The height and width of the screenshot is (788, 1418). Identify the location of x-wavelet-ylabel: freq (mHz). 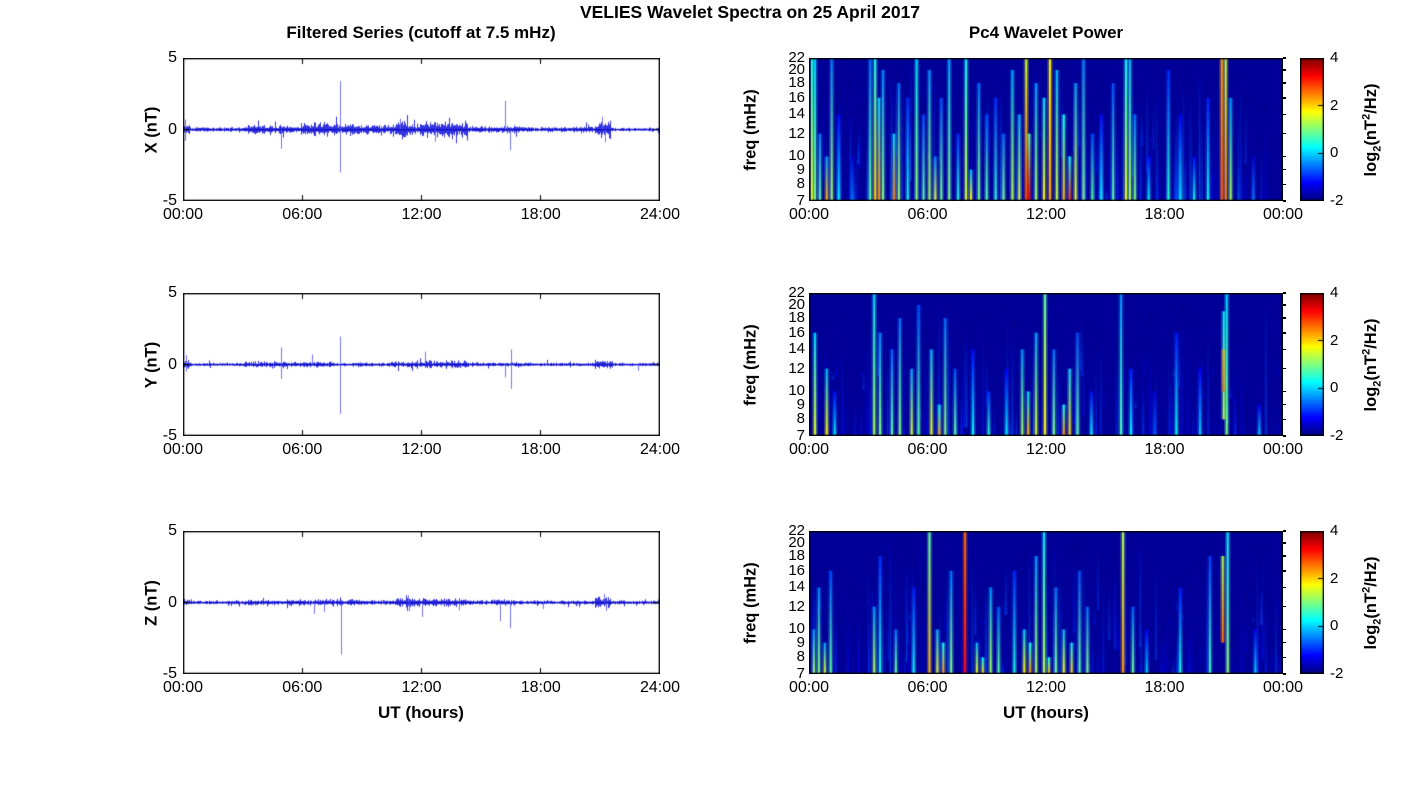
(750, 130).